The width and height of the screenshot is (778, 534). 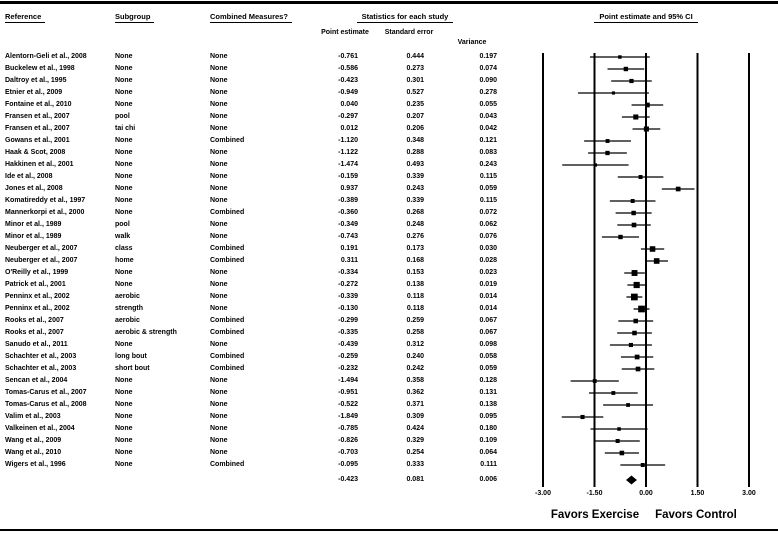 I want to click on variance-cell: 0.074, so click(x=488, y=68).